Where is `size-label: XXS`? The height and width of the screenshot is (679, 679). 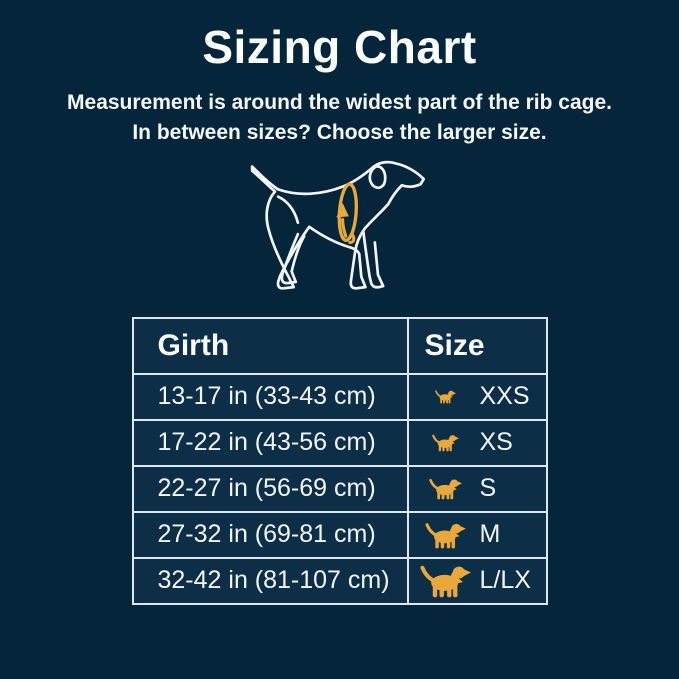
size-label: XXS is located at coordinates (504, 396).